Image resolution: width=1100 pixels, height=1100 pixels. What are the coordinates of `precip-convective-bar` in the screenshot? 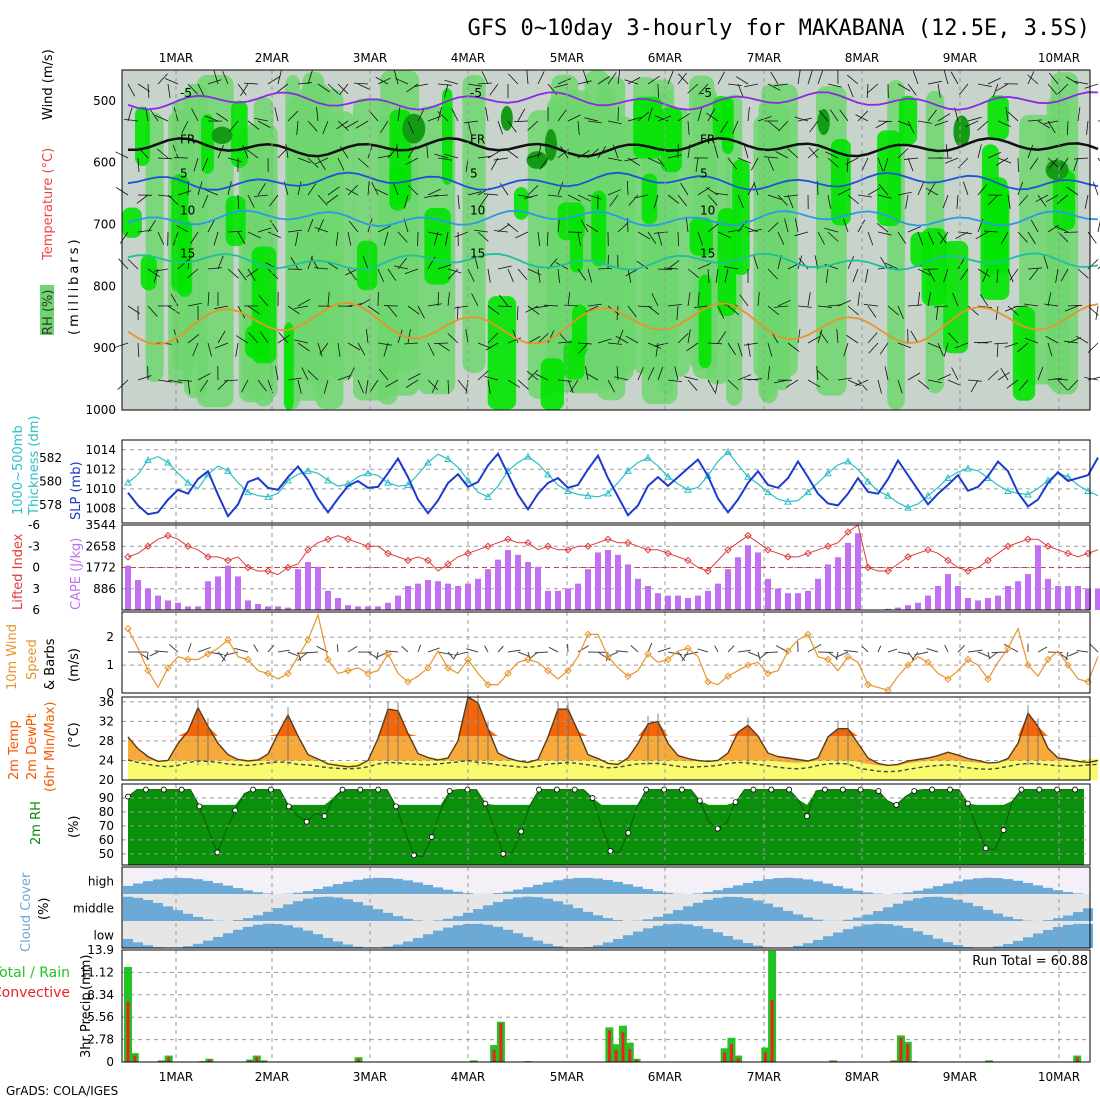 It's located at (494, 1055).